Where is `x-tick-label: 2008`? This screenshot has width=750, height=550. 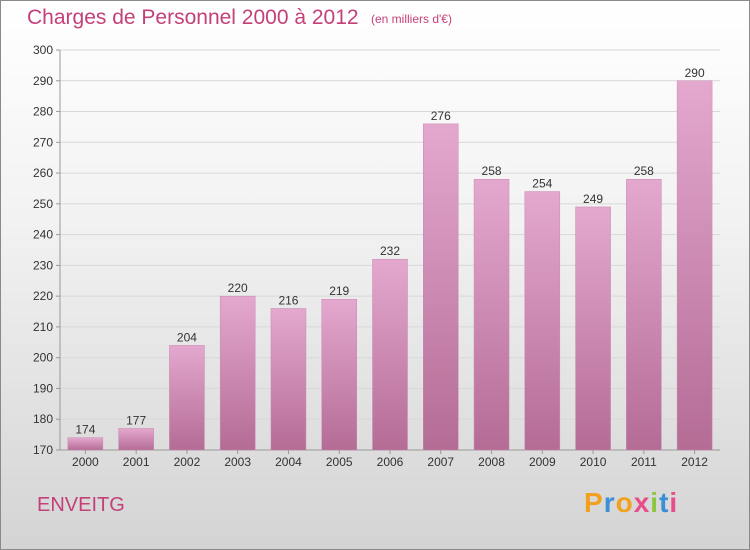
x-tick-label: 2008 is located at coordinates (491, 462).